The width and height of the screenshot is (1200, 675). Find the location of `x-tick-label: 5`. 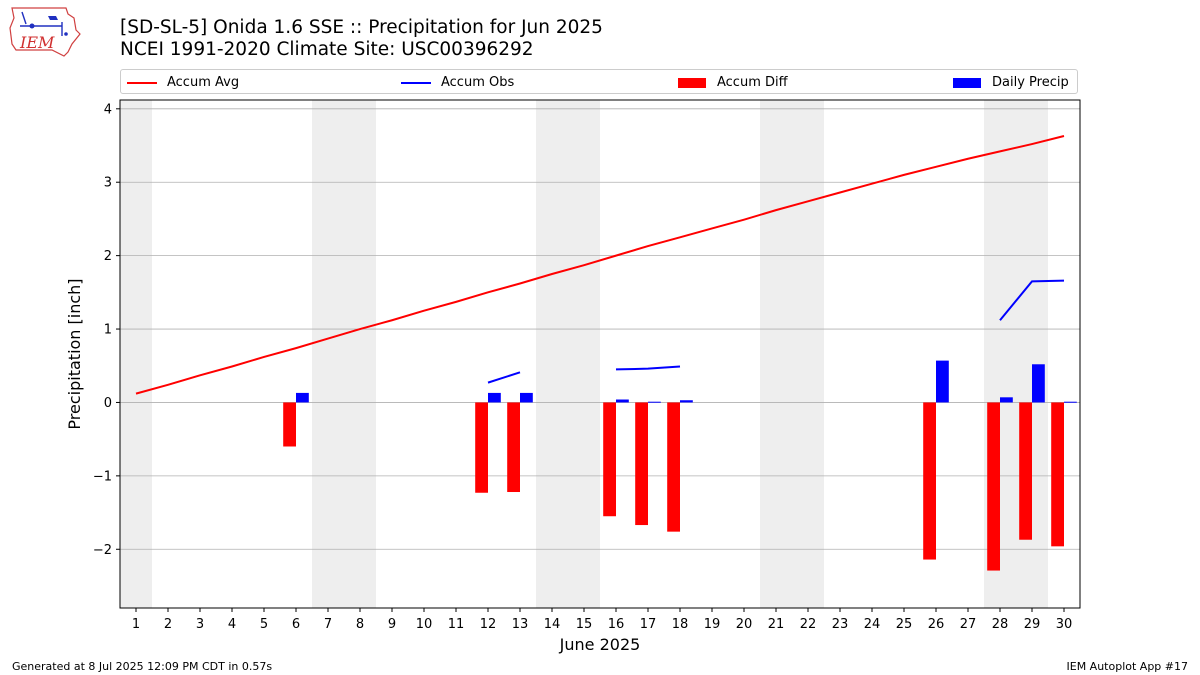

x-tick-label: 5 is located at coordinates (264, 624).